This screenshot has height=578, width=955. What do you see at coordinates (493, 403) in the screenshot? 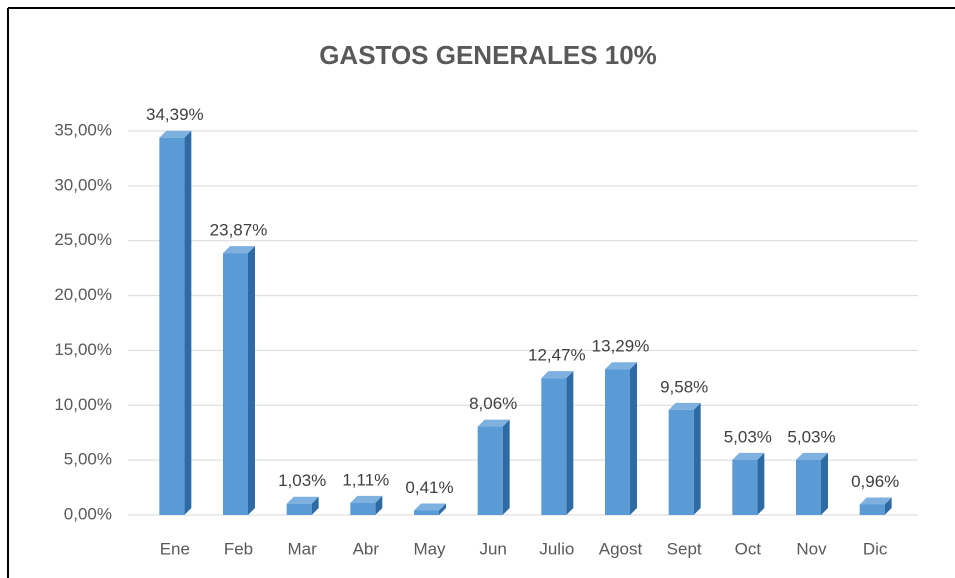
I see `value-label: 8,06%` at bounding box center [493, 403].